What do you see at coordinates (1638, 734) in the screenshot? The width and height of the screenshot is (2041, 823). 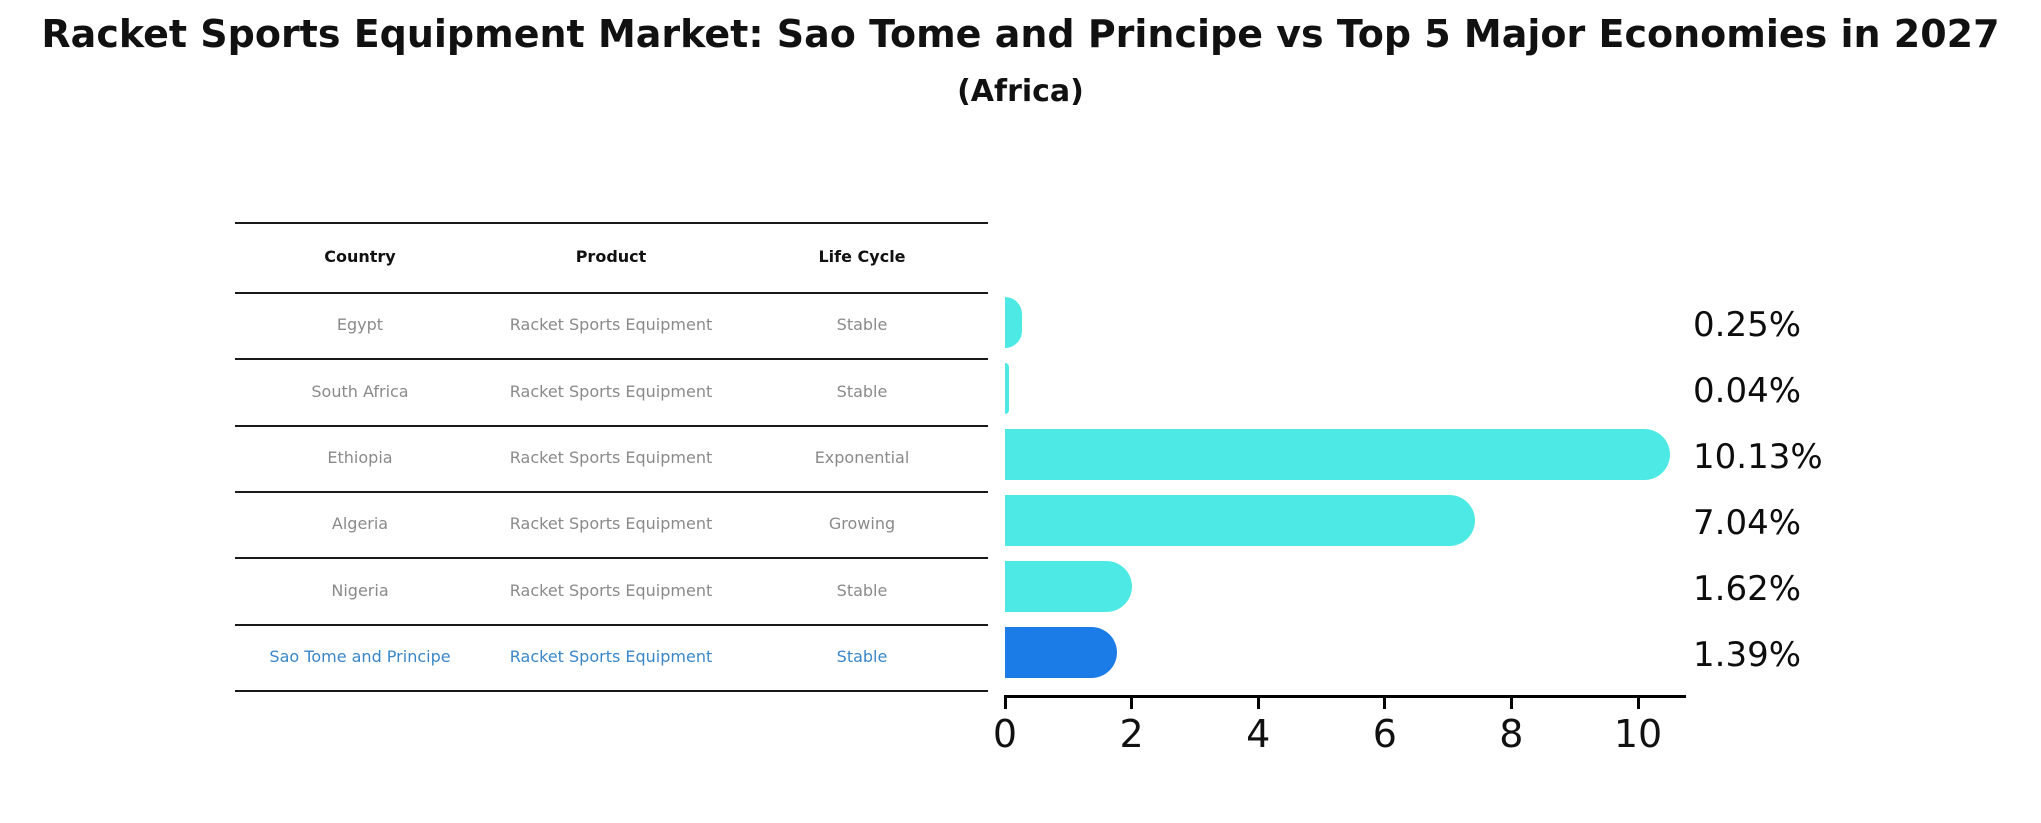 I see `x-axis-tick-label: 10` at bounding box center [1638, 734].